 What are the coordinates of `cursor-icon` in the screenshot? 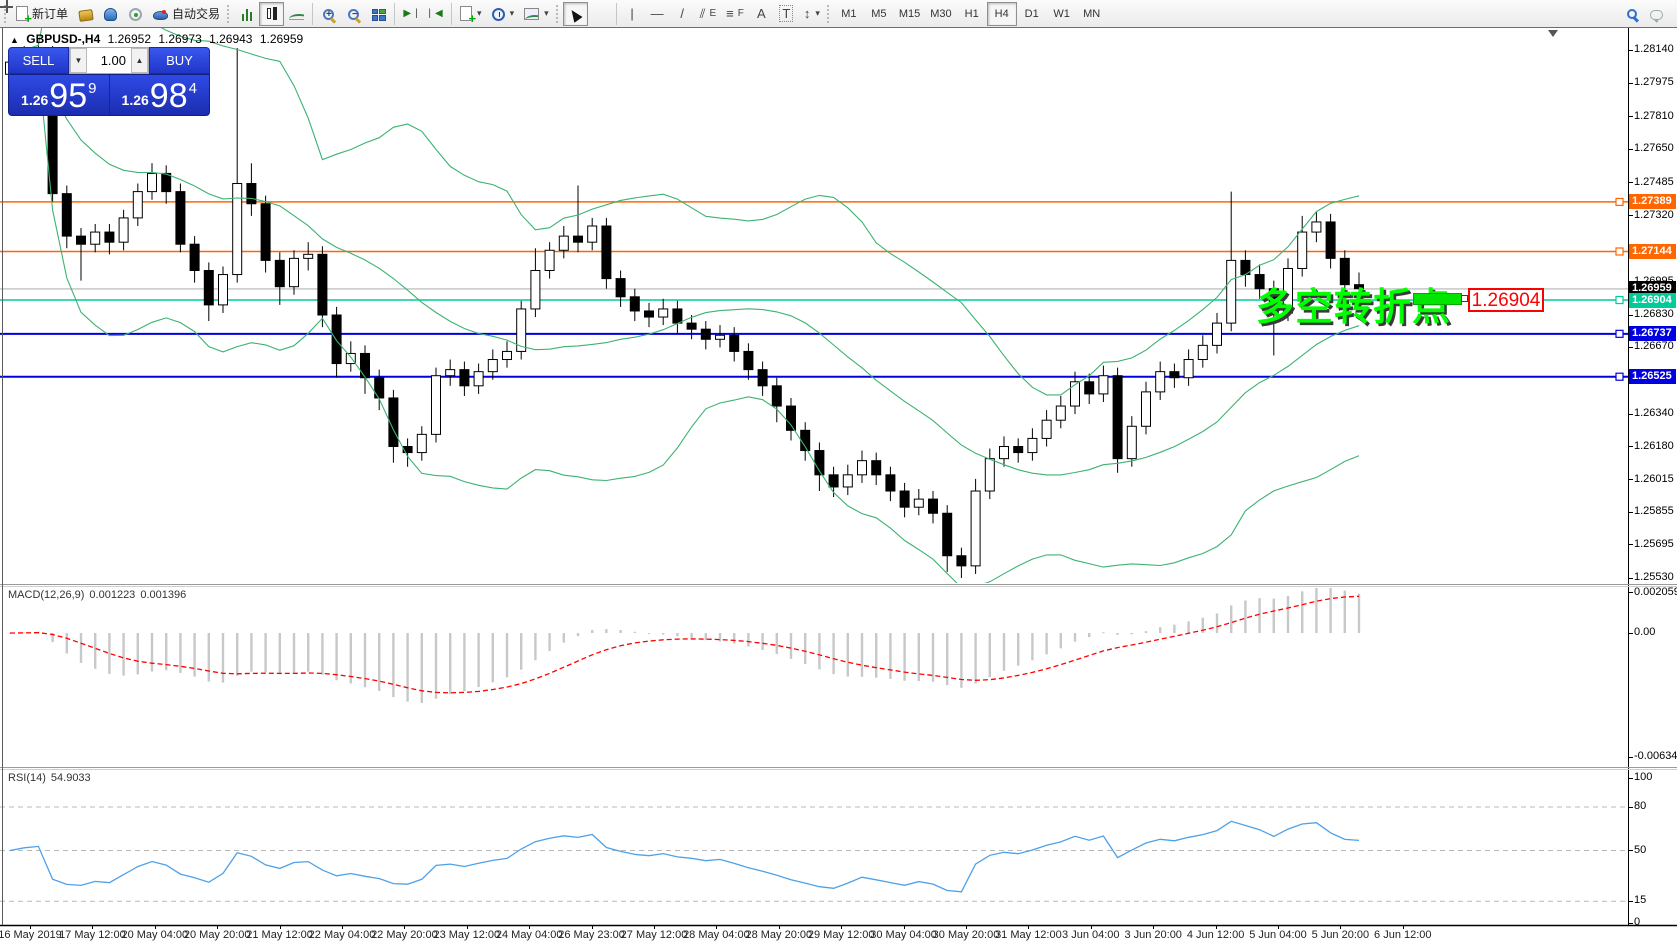 It's located at (575, 14).